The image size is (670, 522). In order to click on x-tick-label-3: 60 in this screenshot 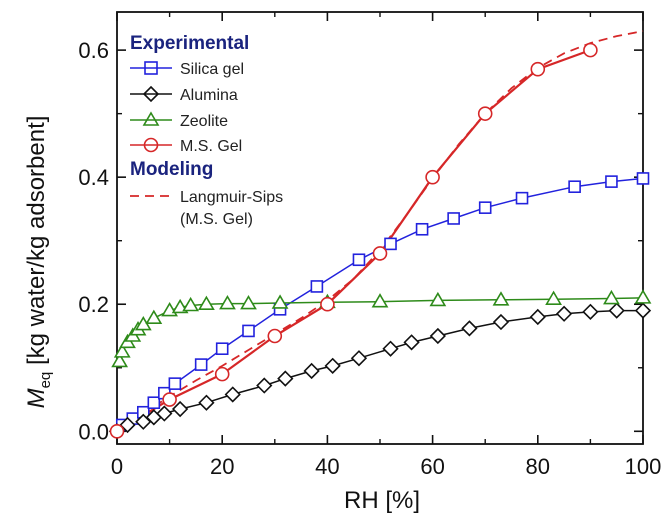, I will do `click(432, 466)`.